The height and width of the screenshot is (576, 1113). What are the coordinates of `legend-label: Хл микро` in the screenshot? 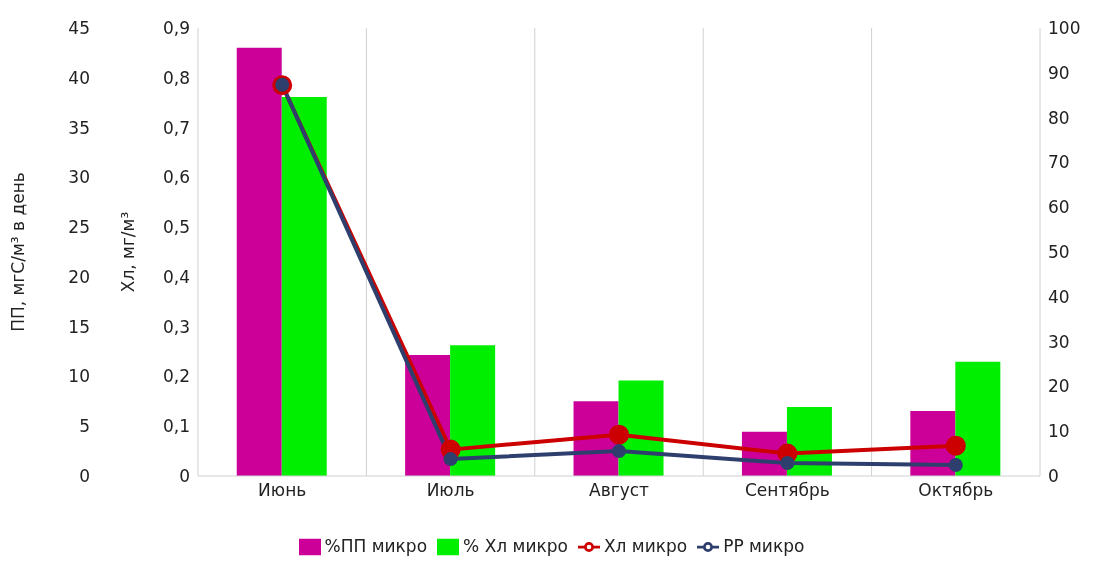 It's located at (645, 546).